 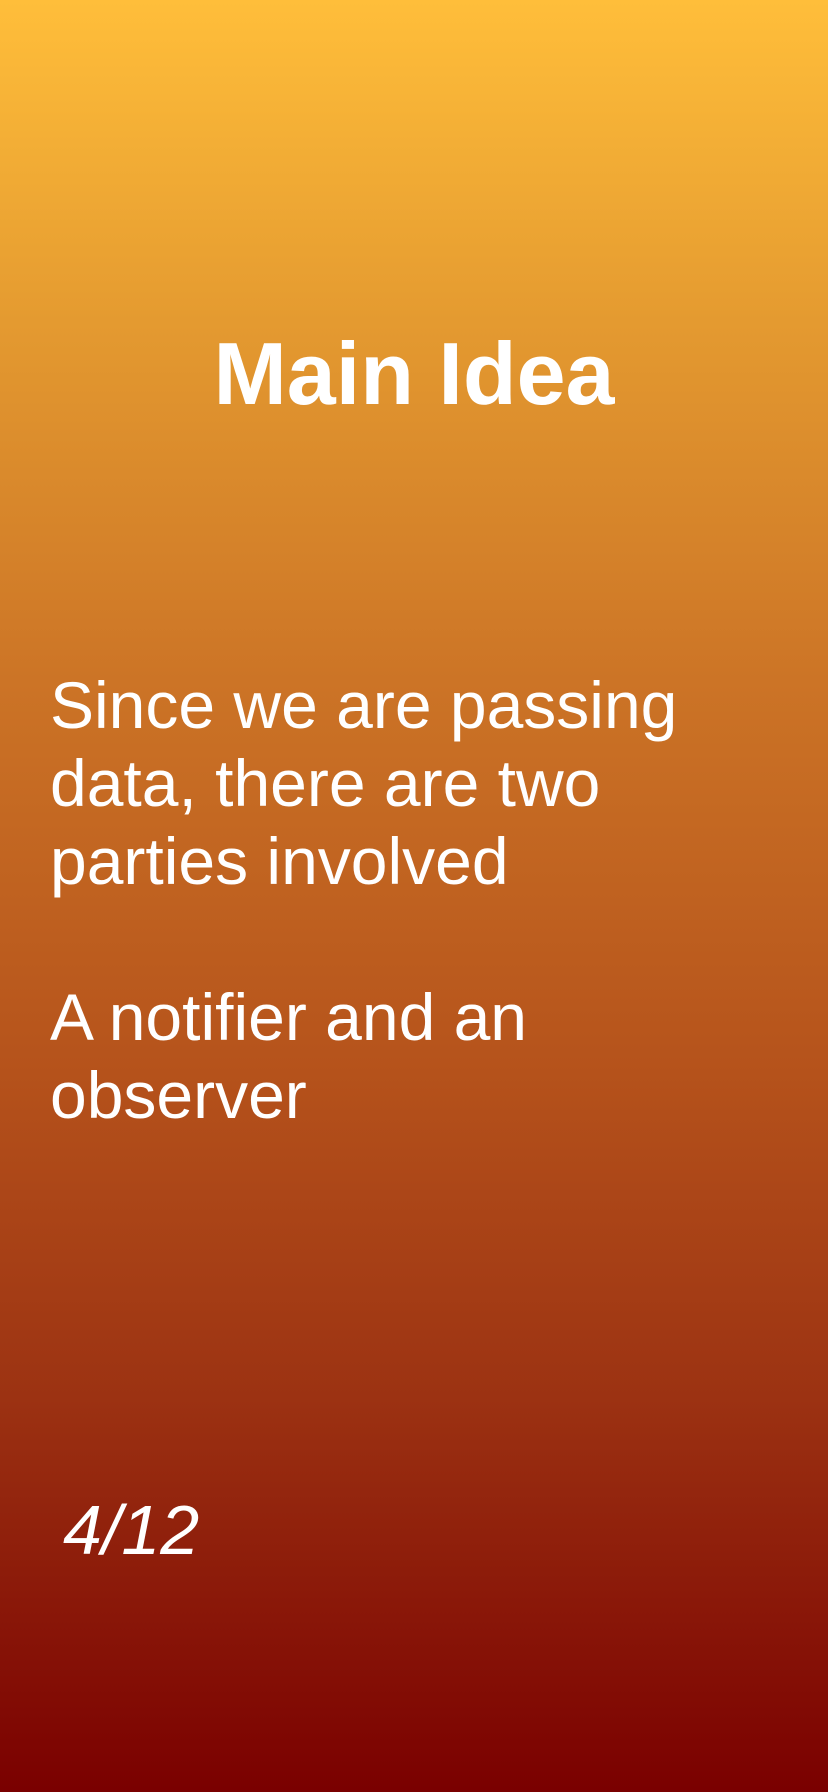 What do you see at coordinates (131, 1530) in the screenshot?
I see `page-number: 4/12` at bounding box center [131, 1530].